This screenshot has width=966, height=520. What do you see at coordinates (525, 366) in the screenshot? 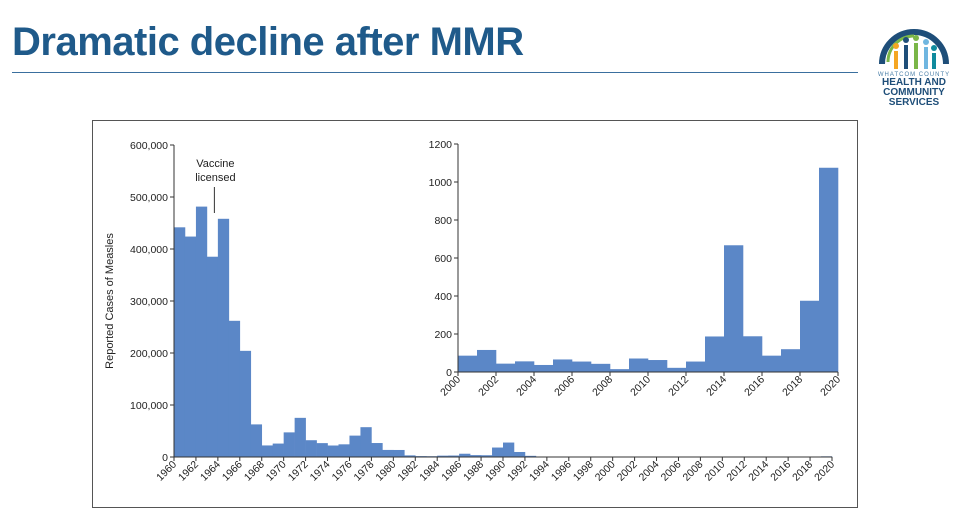
I see `bar-inset-2003` at bounding box center [525, 366].